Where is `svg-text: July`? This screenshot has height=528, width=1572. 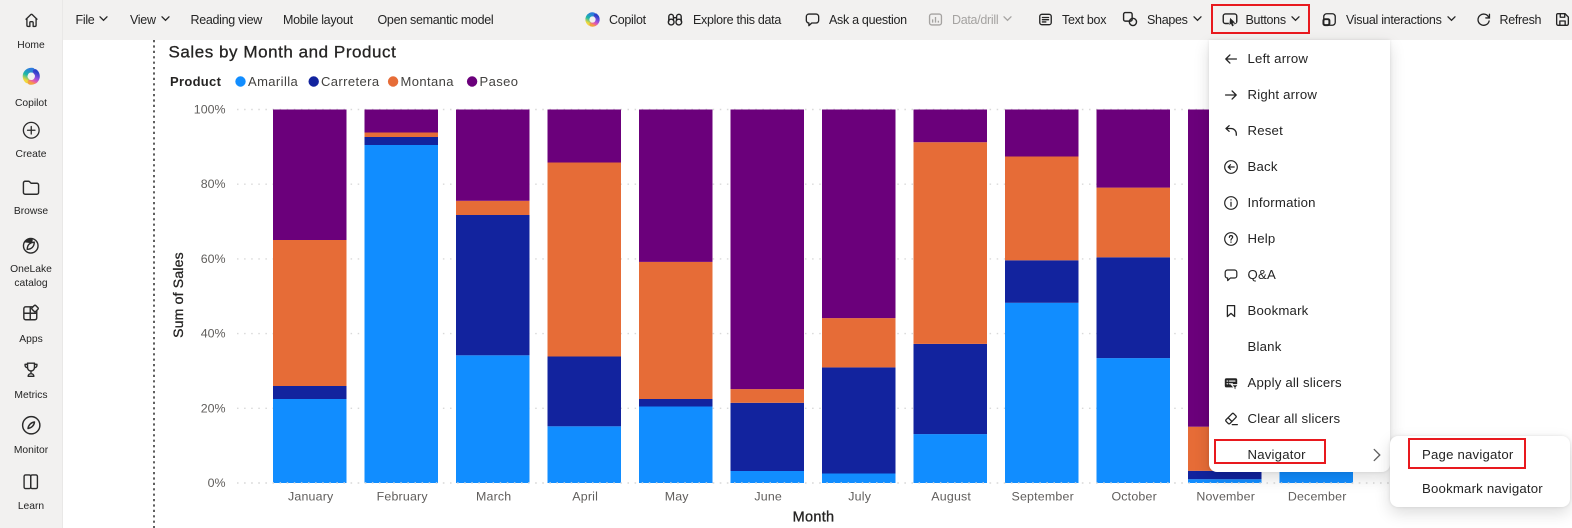
svg-text: July is located at coordinates (859, 497).